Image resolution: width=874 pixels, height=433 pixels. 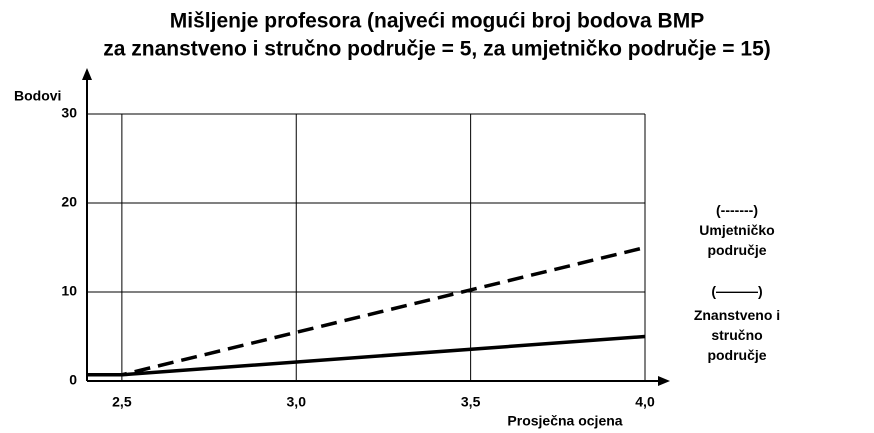 What do you see at coordinates (37, 96) in the screenshot?
I see `y-axis-label: Bodovi` at bounding box center [37, 96].